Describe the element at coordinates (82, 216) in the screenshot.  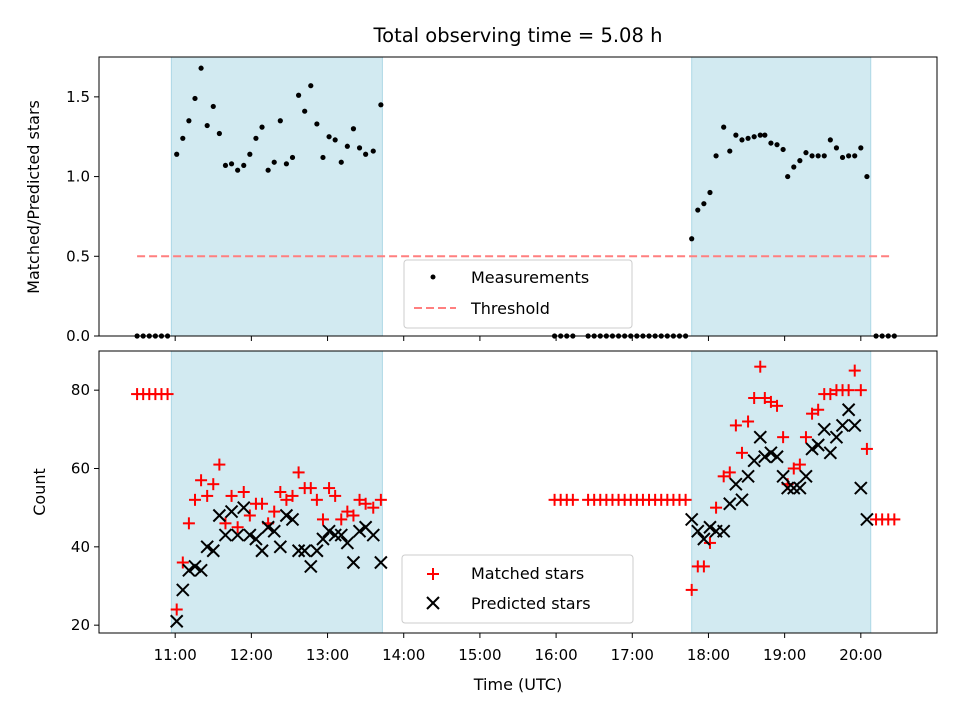
I see `top-y-ticks: 0.0 0.5 1.0 1.5` at that location.